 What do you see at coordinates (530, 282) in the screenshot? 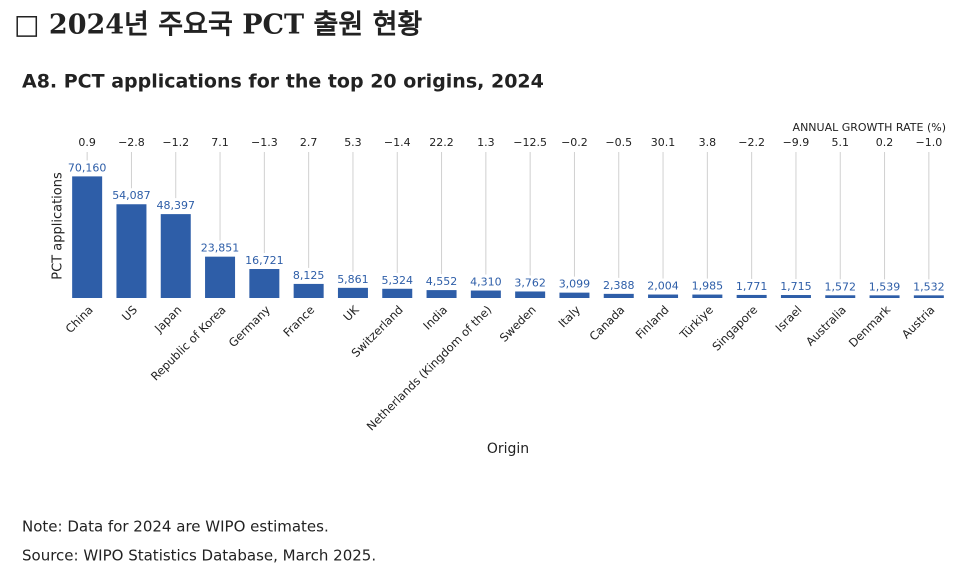
I see `value-label: 3,762` at bounding box center [530, 282].